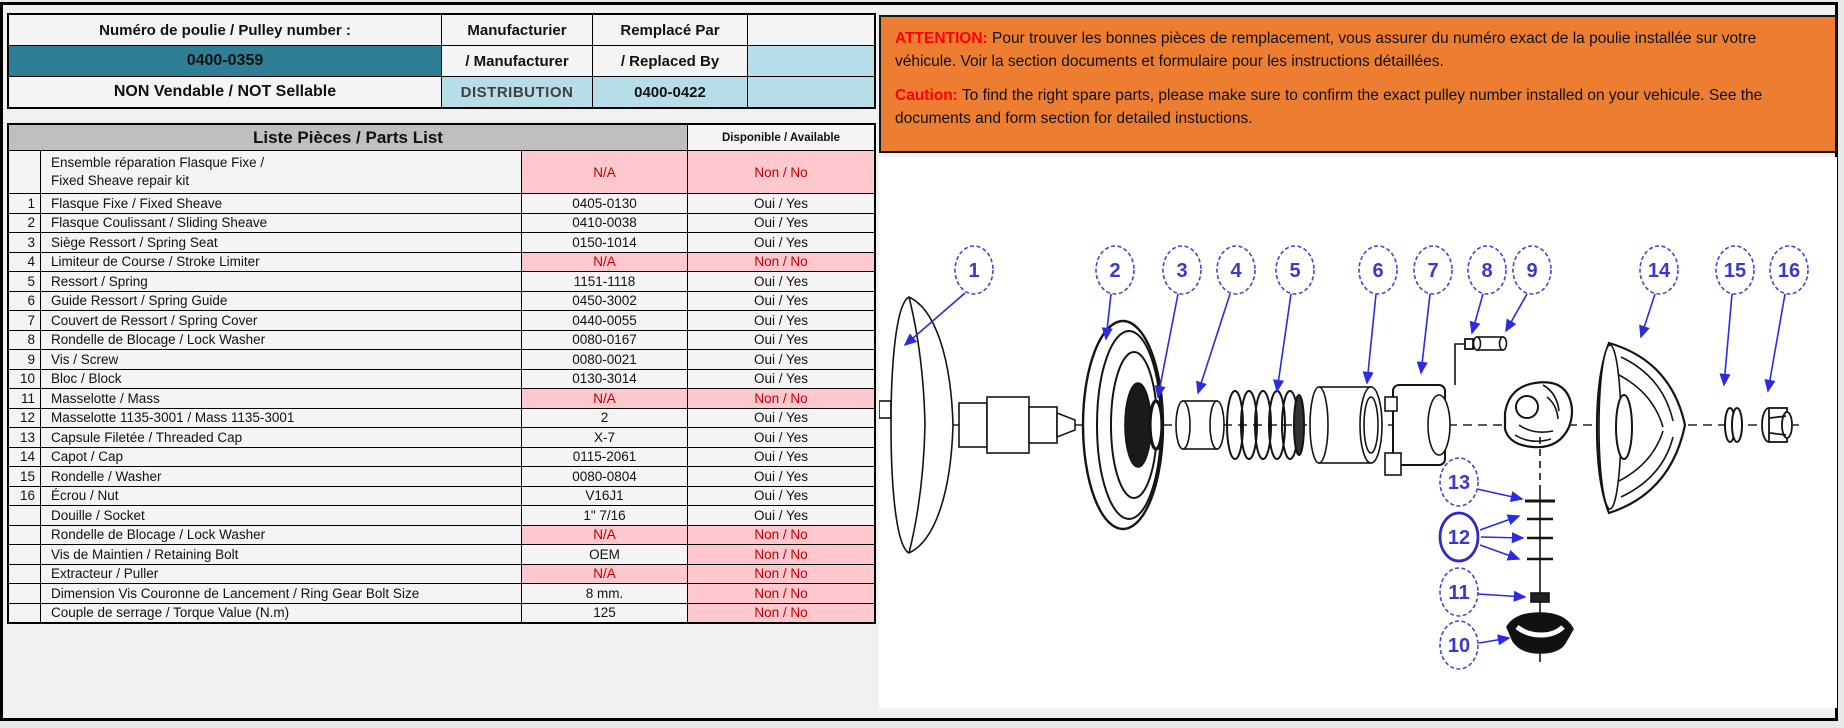 The image size is (1844, 728). Describe the element at coordinates (916, 425) in the screenshot. I see `part-fixed-sheave` at that location.